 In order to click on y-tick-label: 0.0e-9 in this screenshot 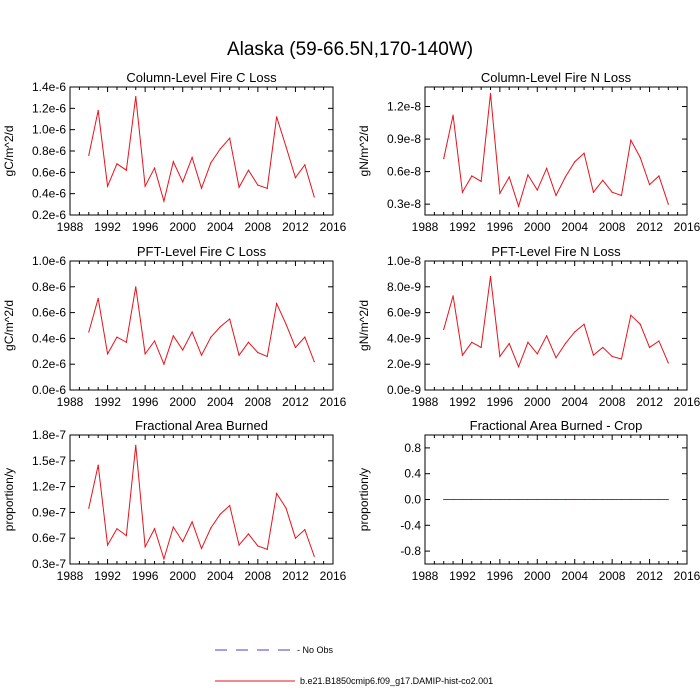, I will do `click(404, 390)`.